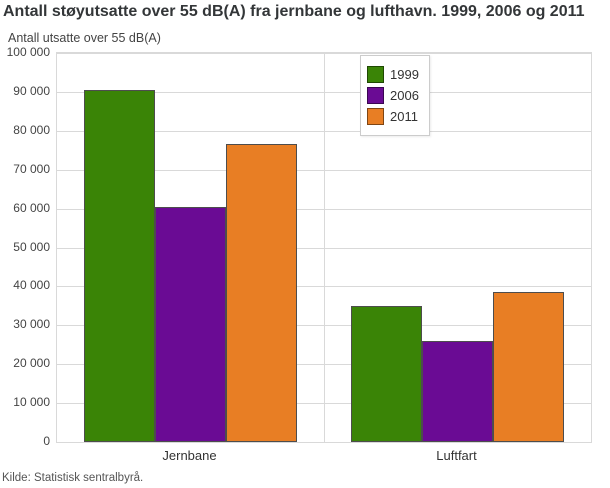 The height and width of the screenshot is (488, 610). I want to click on y-tick-label: 70 000, so click(31, 168).